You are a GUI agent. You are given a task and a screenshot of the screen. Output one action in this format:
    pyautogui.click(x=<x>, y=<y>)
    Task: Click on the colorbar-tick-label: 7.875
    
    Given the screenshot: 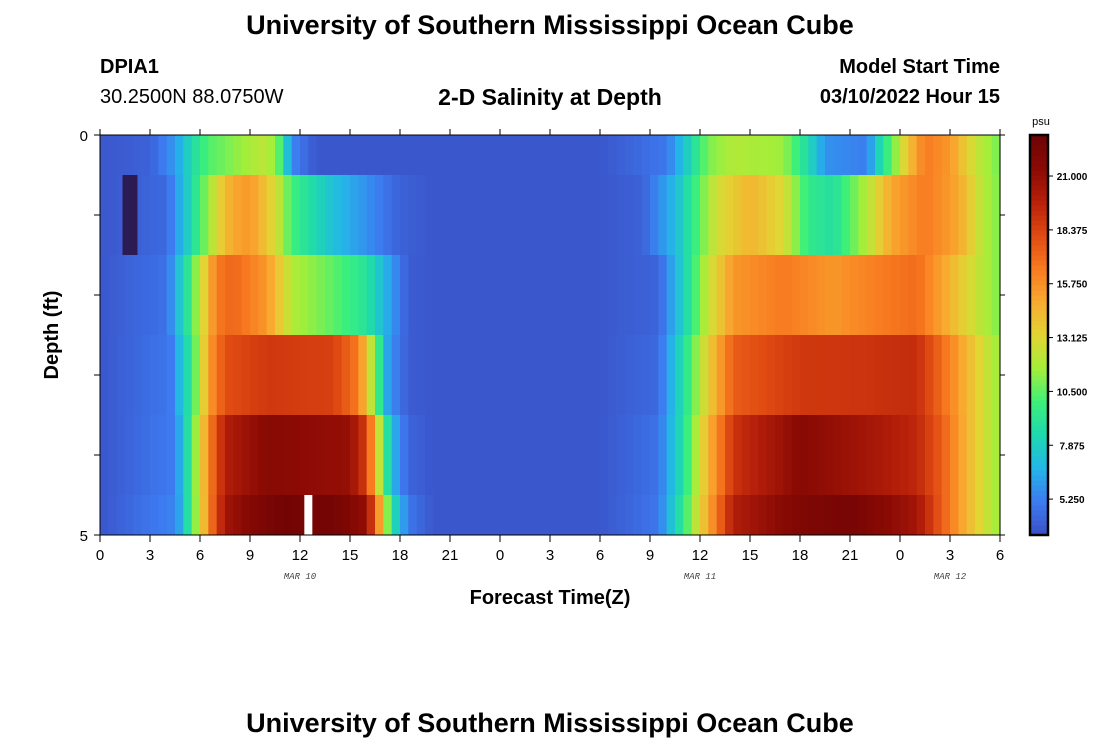 What is the action you would take?
    pyautogui.click(x=1071, y=446)
    